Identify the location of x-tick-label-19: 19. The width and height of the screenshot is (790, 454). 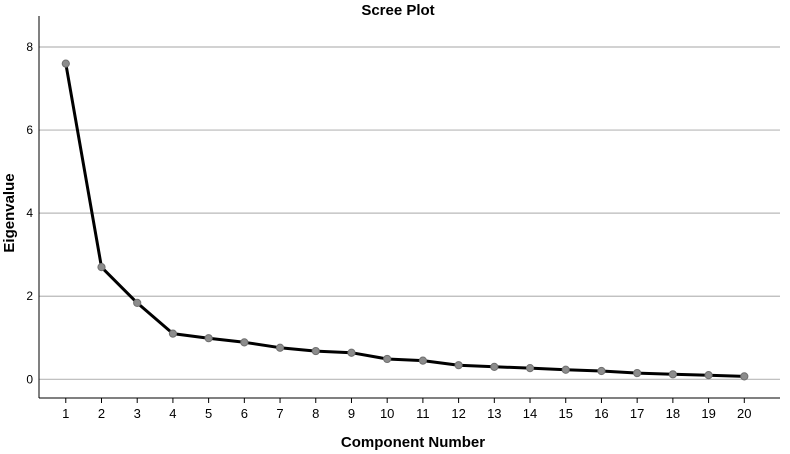
(708, 413).